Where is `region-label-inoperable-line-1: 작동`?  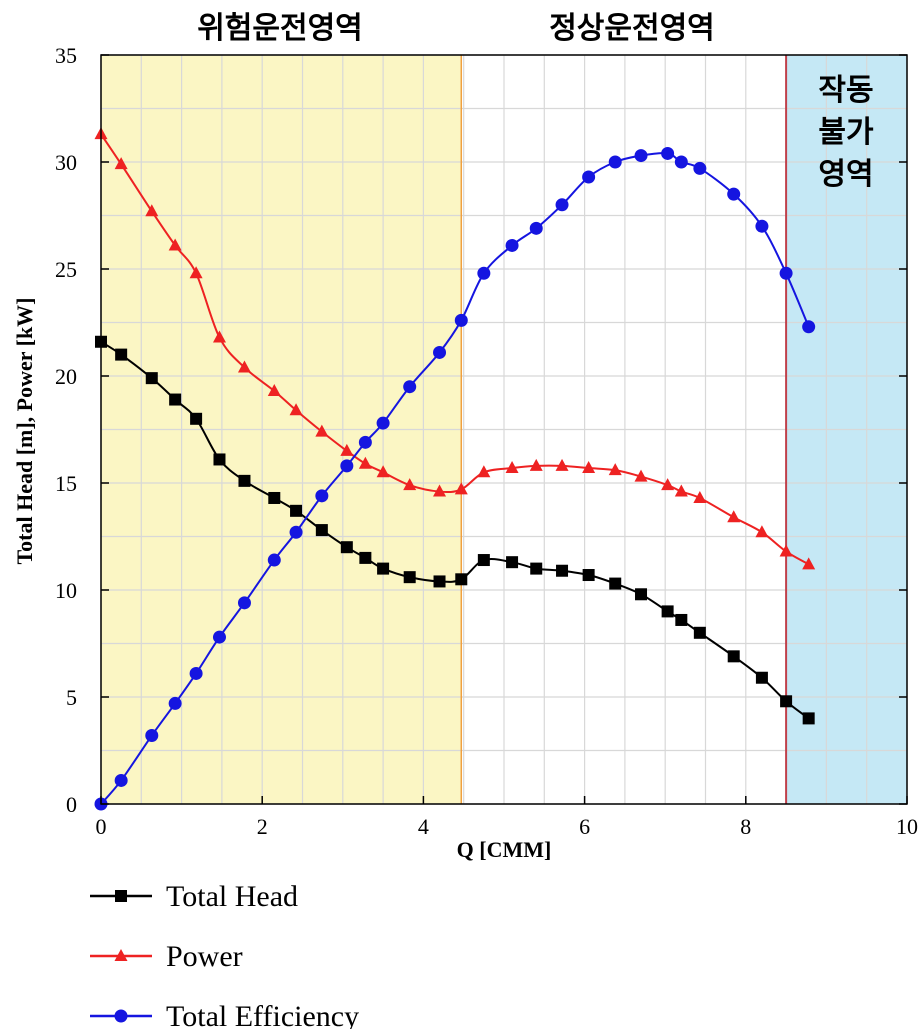
region-label-inoperable-line-1: 작동 is located at coordinates (845, 90).